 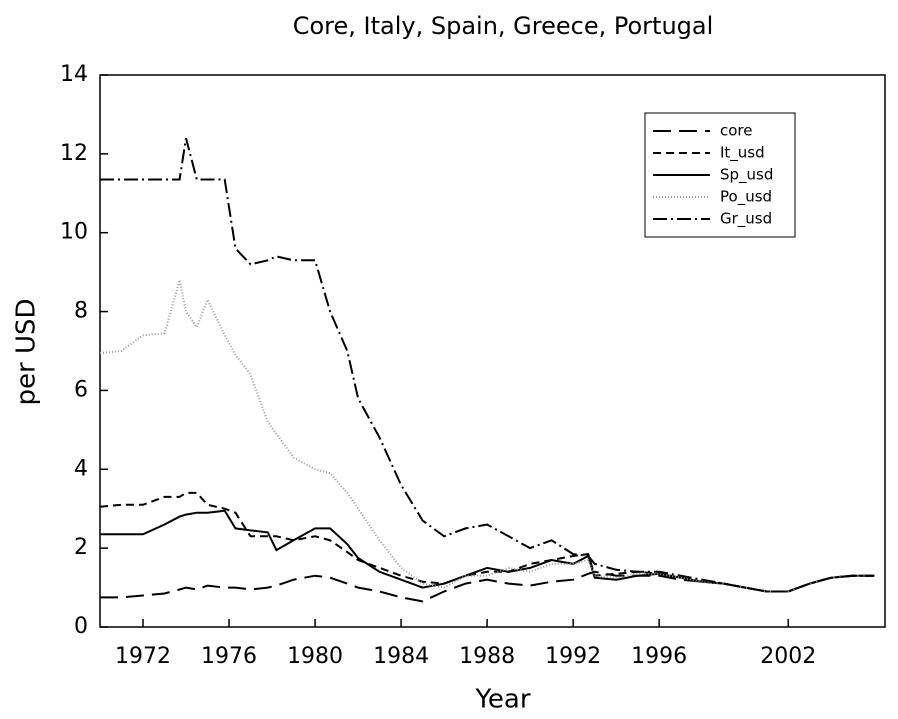 What do you see at coordinates (74, 74) in the screenshot?
I see `y-tick-label: 14` at bounding box center [74, 74].